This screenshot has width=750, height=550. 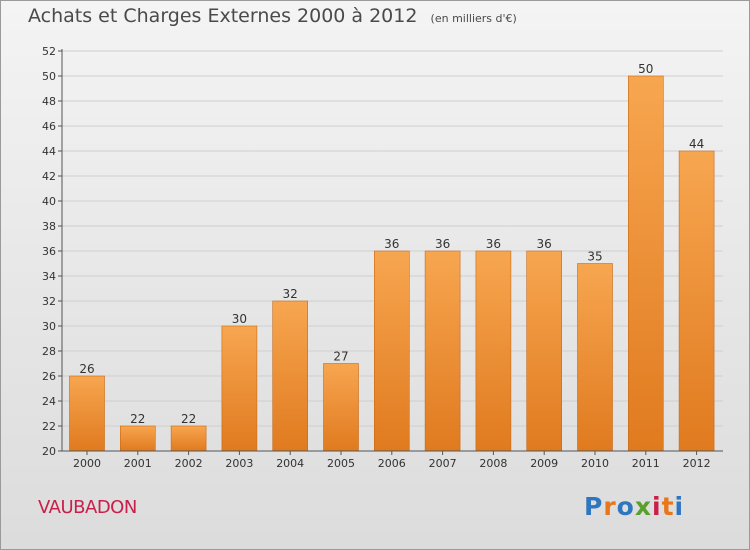 What do you see at coordinates (49, 326) in the screenshot?
I see `y-tick-label: 30` at bounding box center [49, 326].